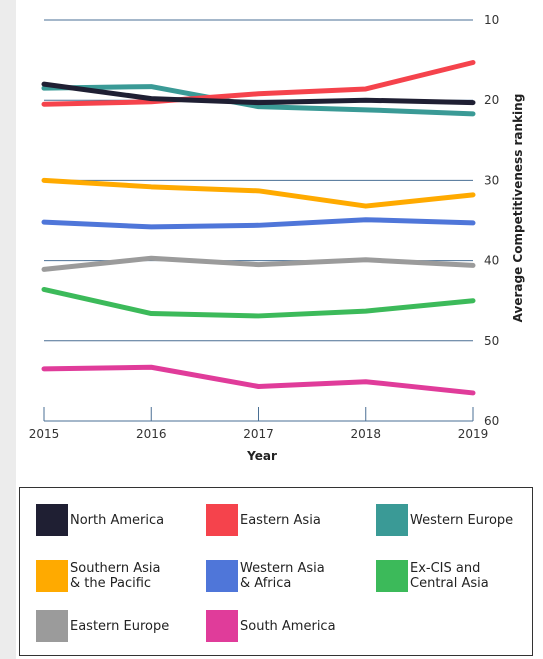 The width and height of the screenshot is (543, 659). I want to click on x-tick-label: 2016, so click(151, 434).